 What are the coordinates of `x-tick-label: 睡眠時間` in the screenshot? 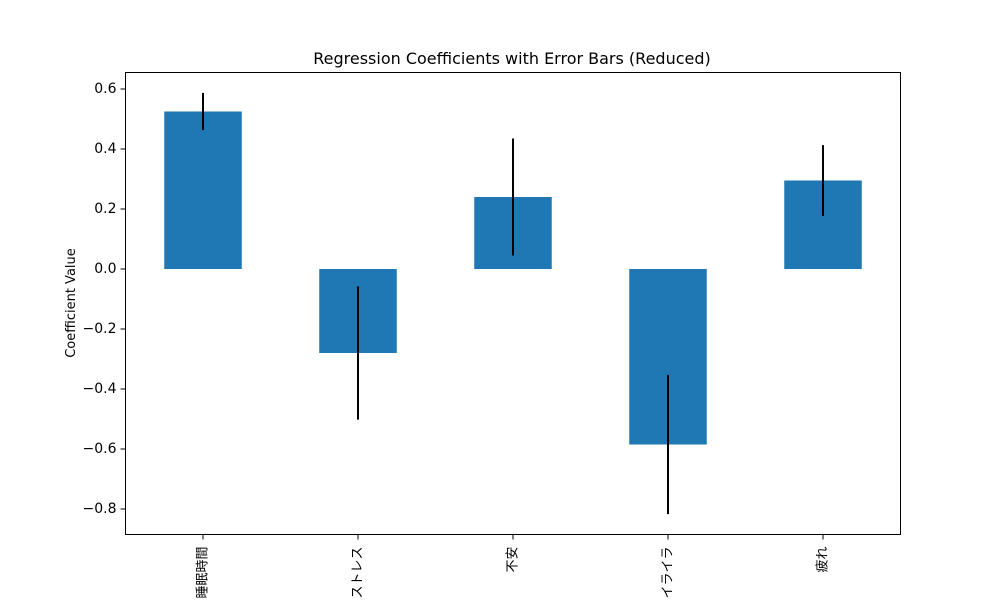 It's located at (203, 573).